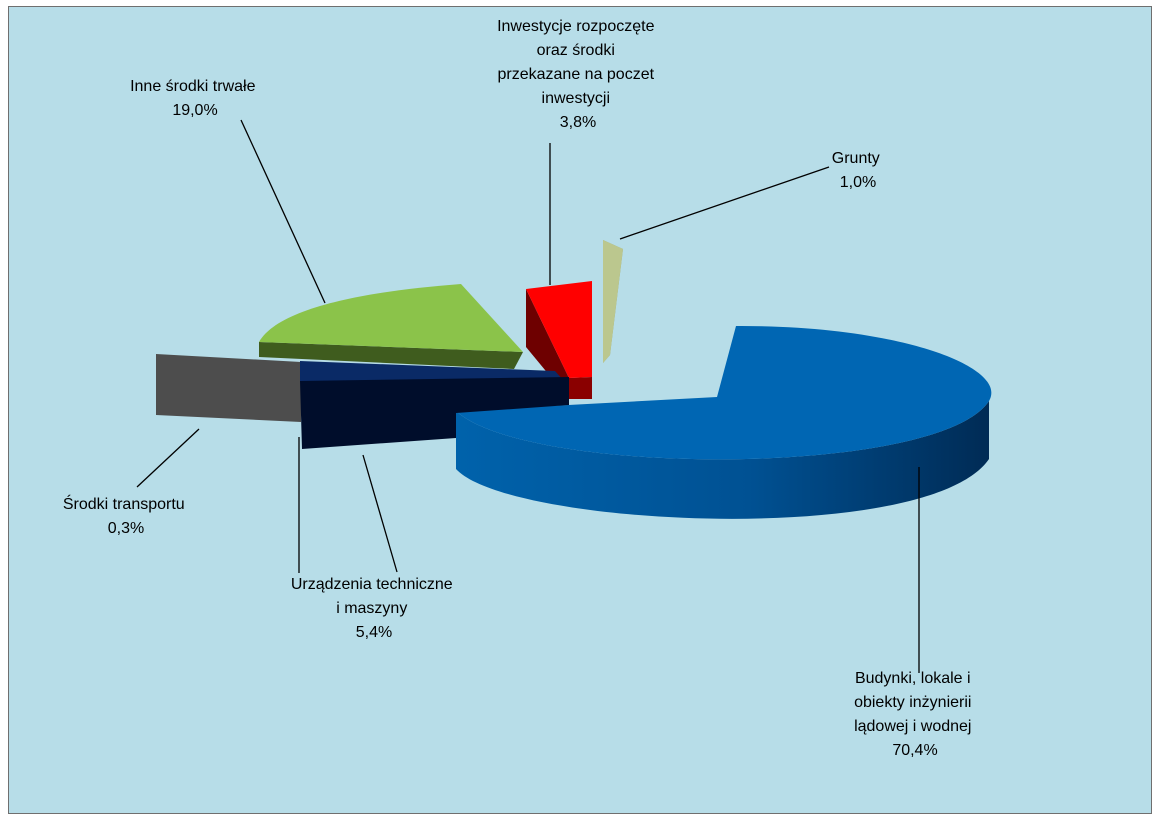  Describe the element at coordinates (547, 344) in the screenshot. I see `slice-inwestycje-side` at that location.